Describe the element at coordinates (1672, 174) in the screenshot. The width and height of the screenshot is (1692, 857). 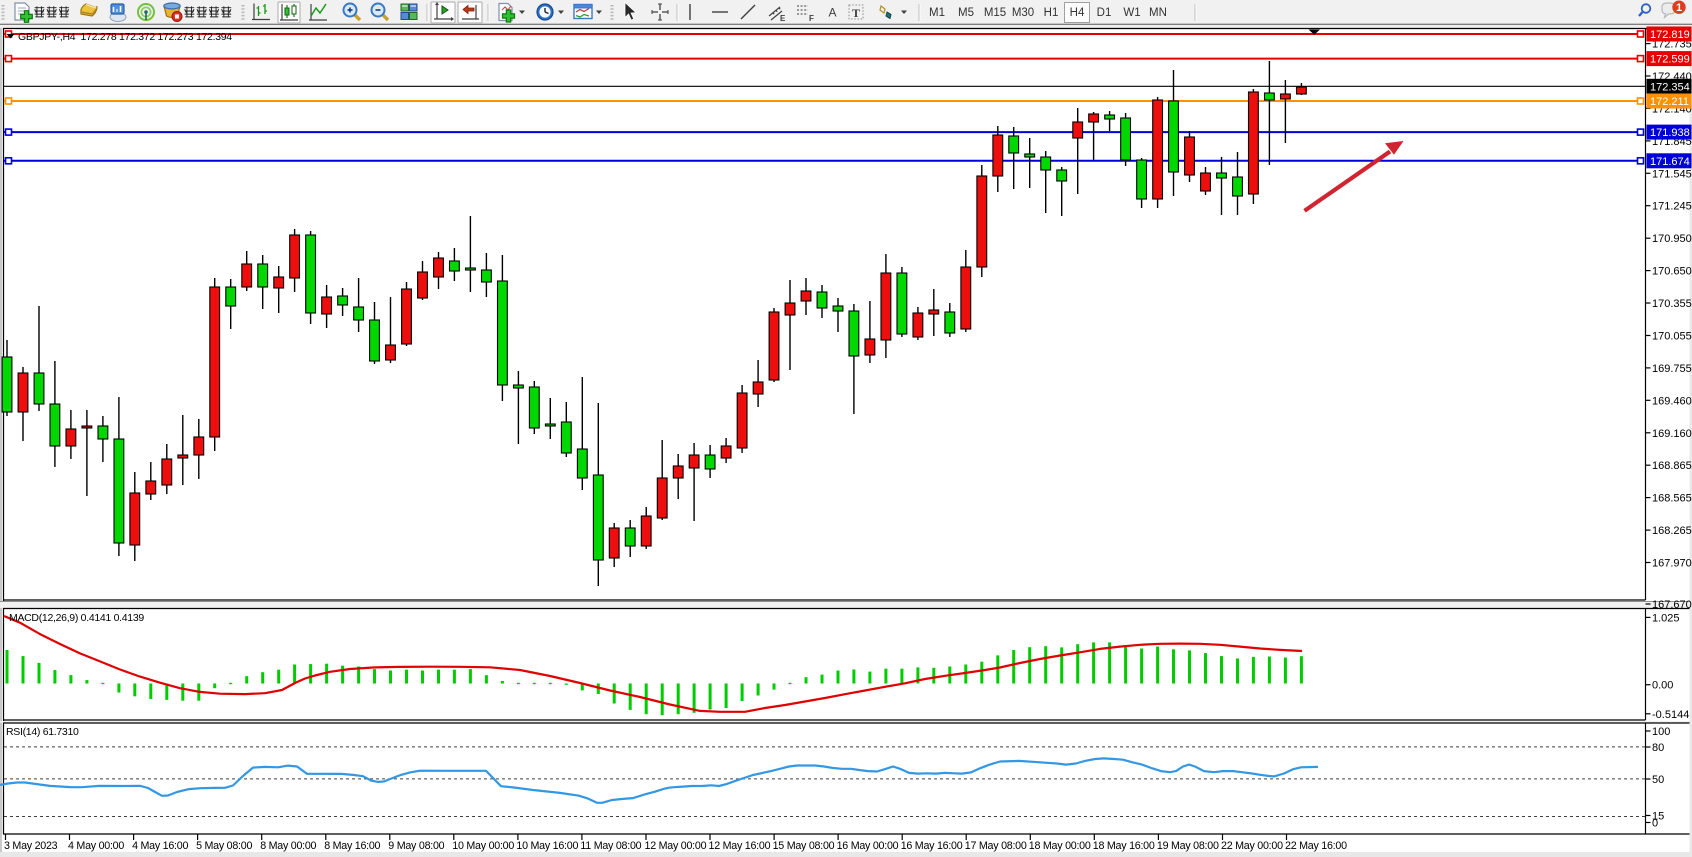
I see `svg-text: 171.545` at that location.